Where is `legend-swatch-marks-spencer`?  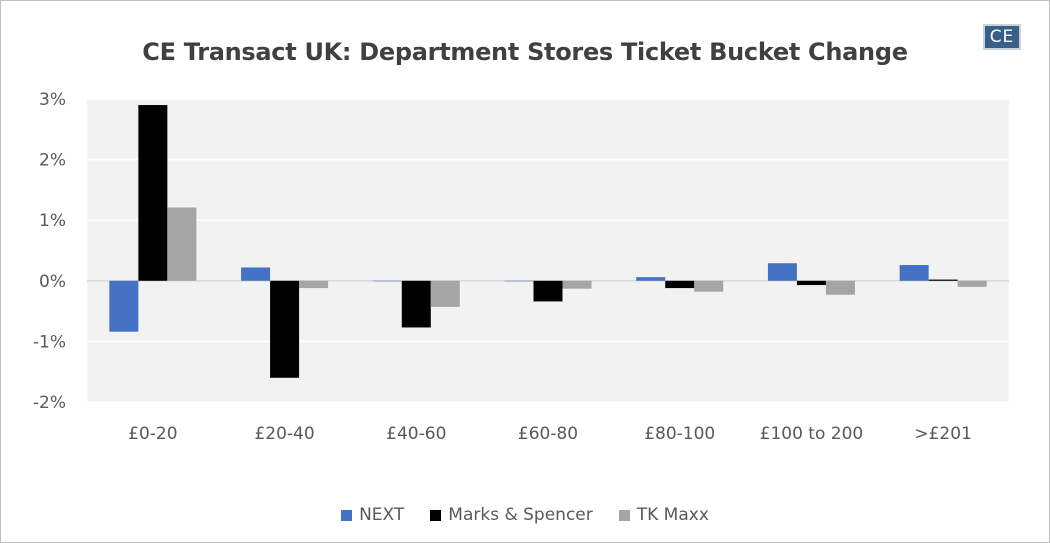
legend-swatch-marks-spencer is located at coordinates (436, 515).